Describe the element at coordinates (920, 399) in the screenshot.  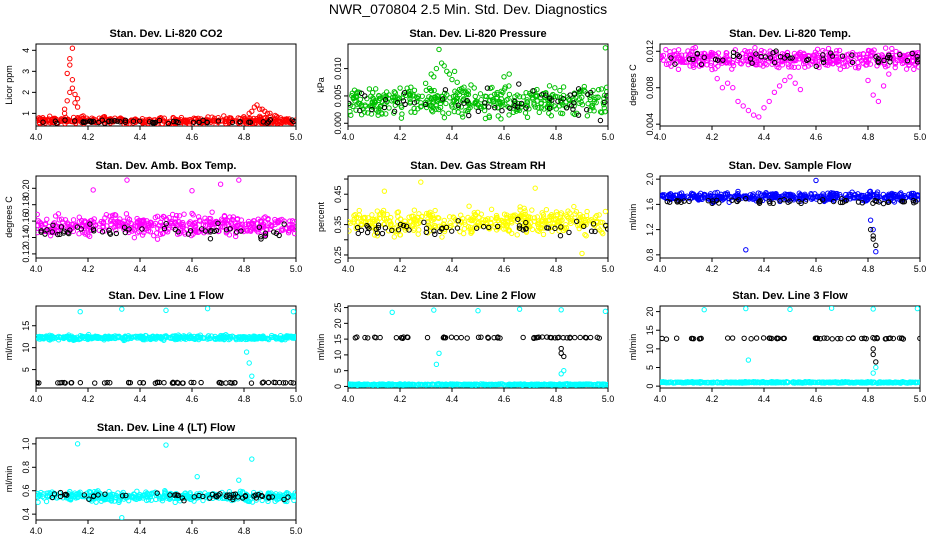
I see `x-tick-label: 5.0` at that location.